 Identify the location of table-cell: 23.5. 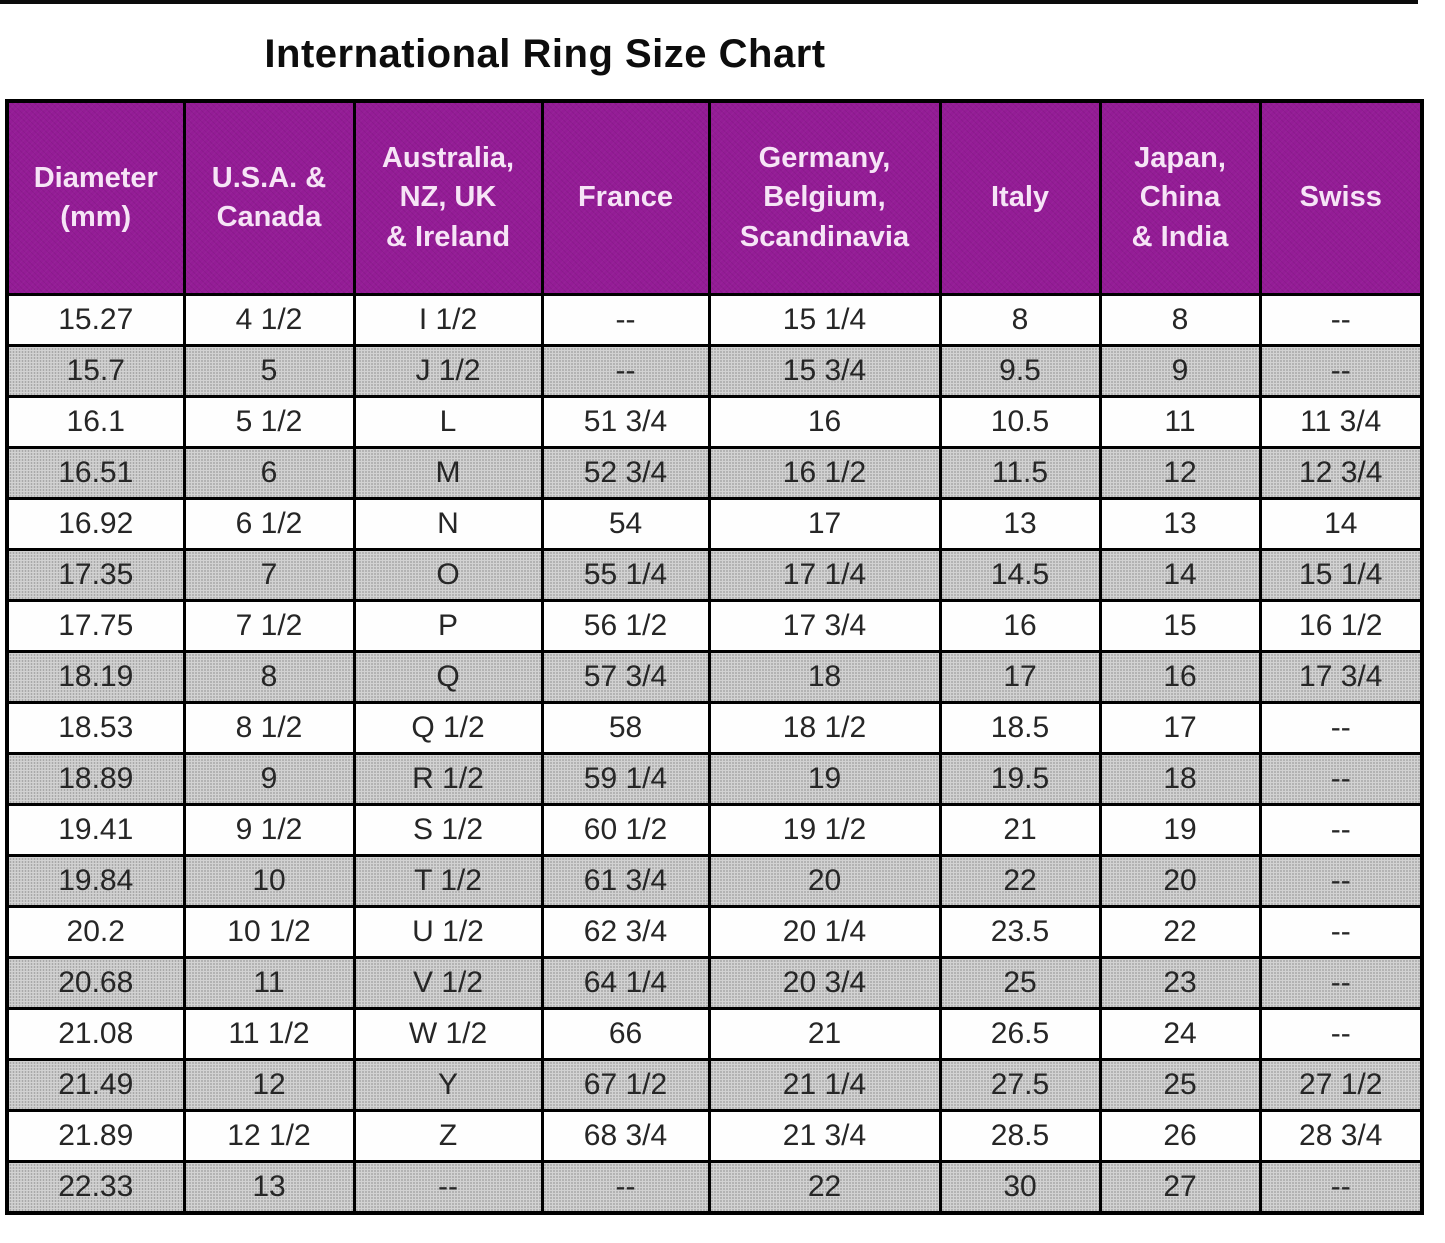
(1020, 932).